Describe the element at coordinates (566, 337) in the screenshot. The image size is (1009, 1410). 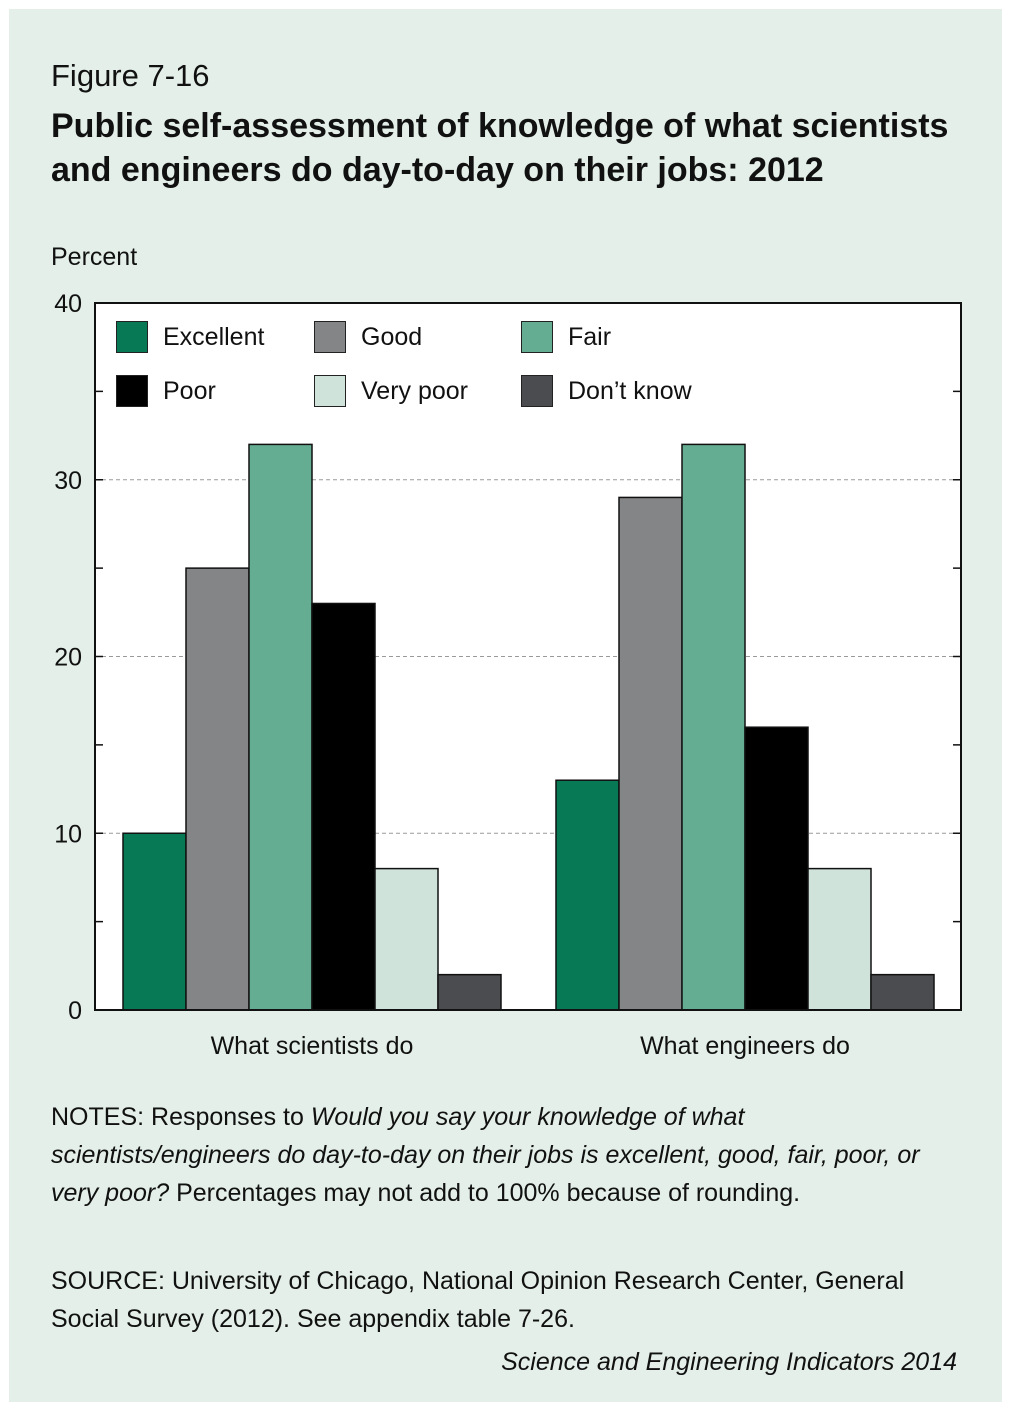
I see `legend-item: Fair` at that location.